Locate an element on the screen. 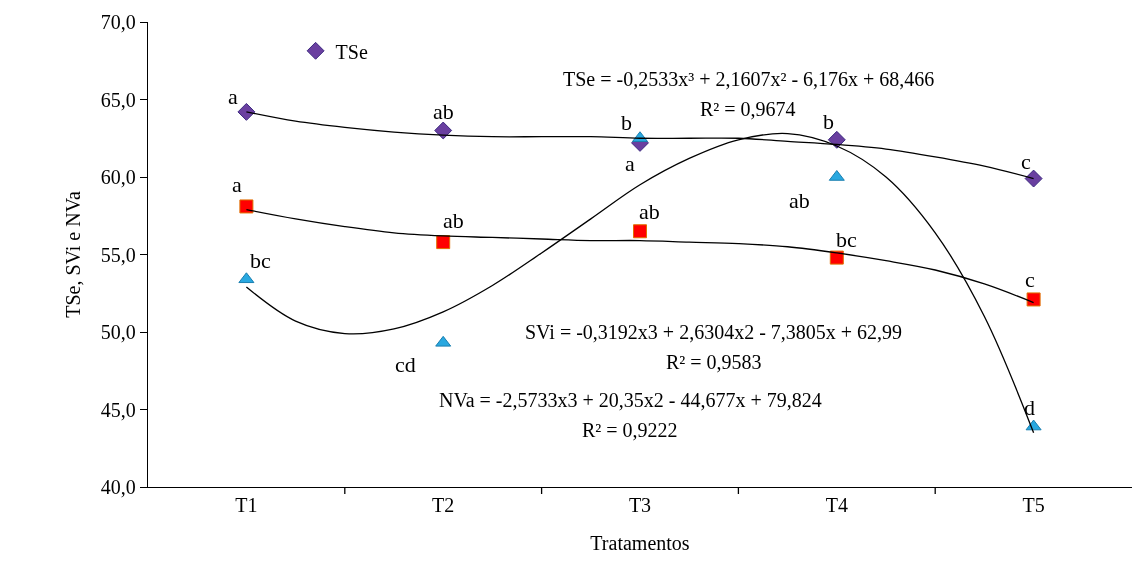 Image resolution: width=1134 pixels, height=570 pixels. x-tick-label: T1 is located at coordinates (246, 505).